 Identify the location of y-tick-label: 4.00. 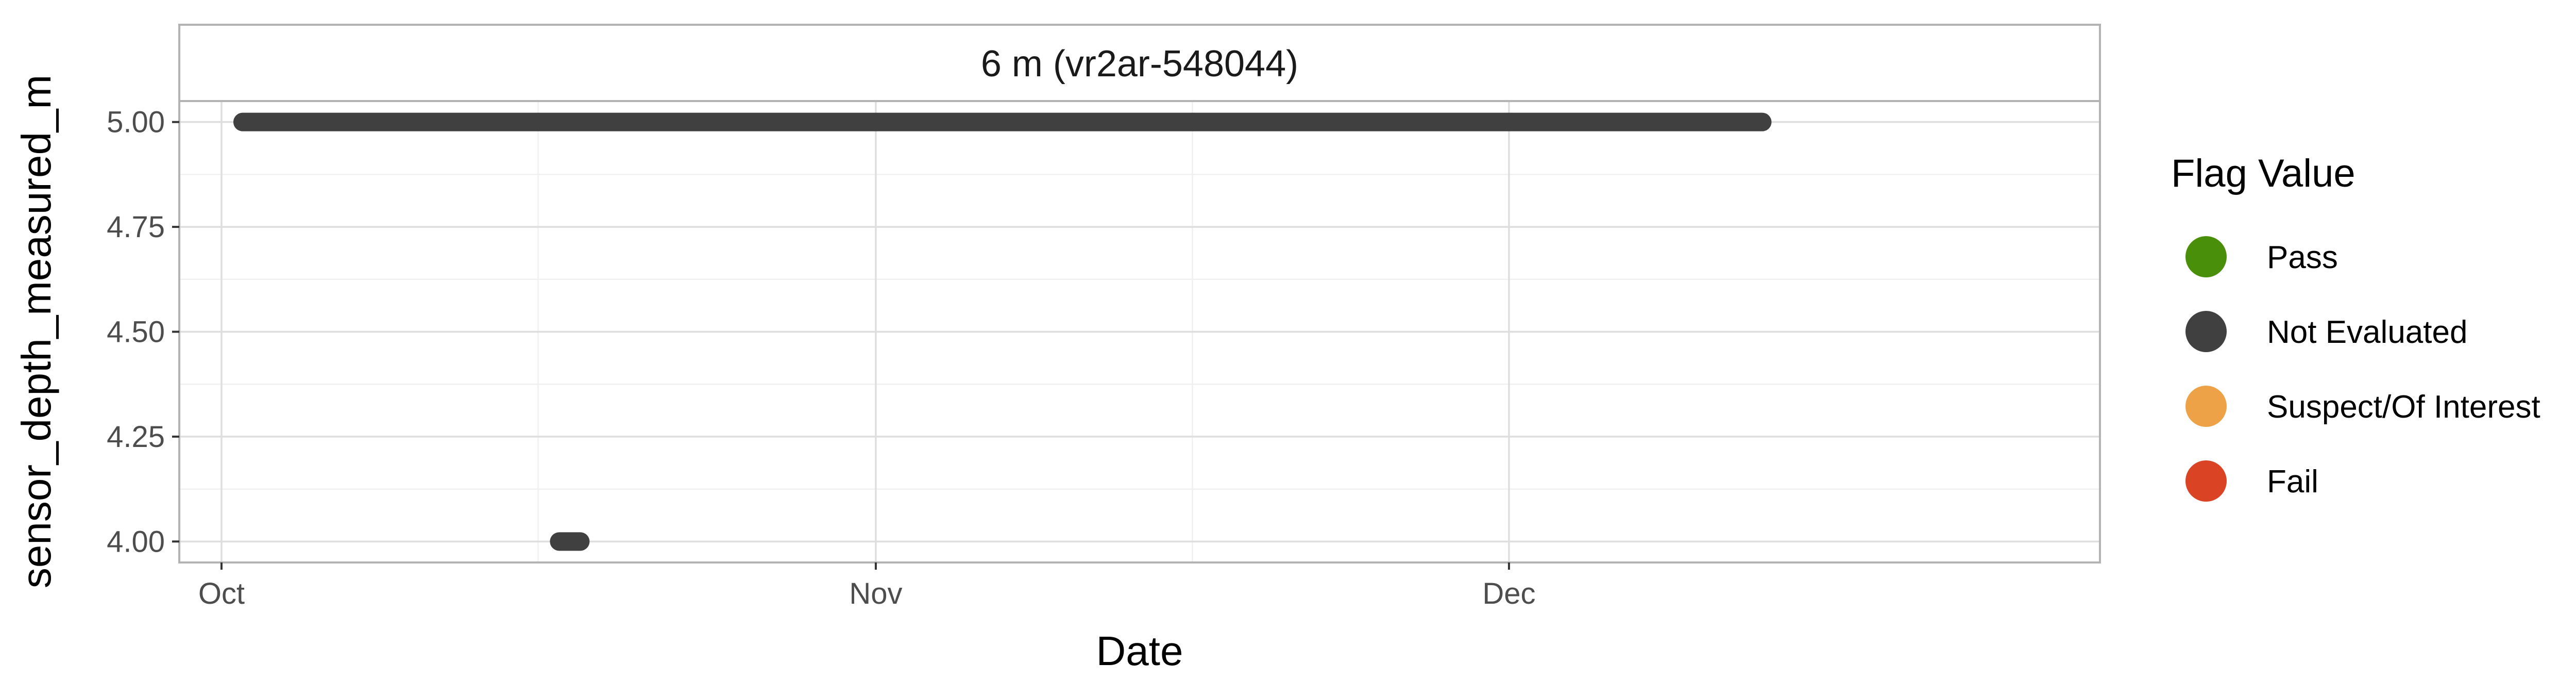
(136, 541).